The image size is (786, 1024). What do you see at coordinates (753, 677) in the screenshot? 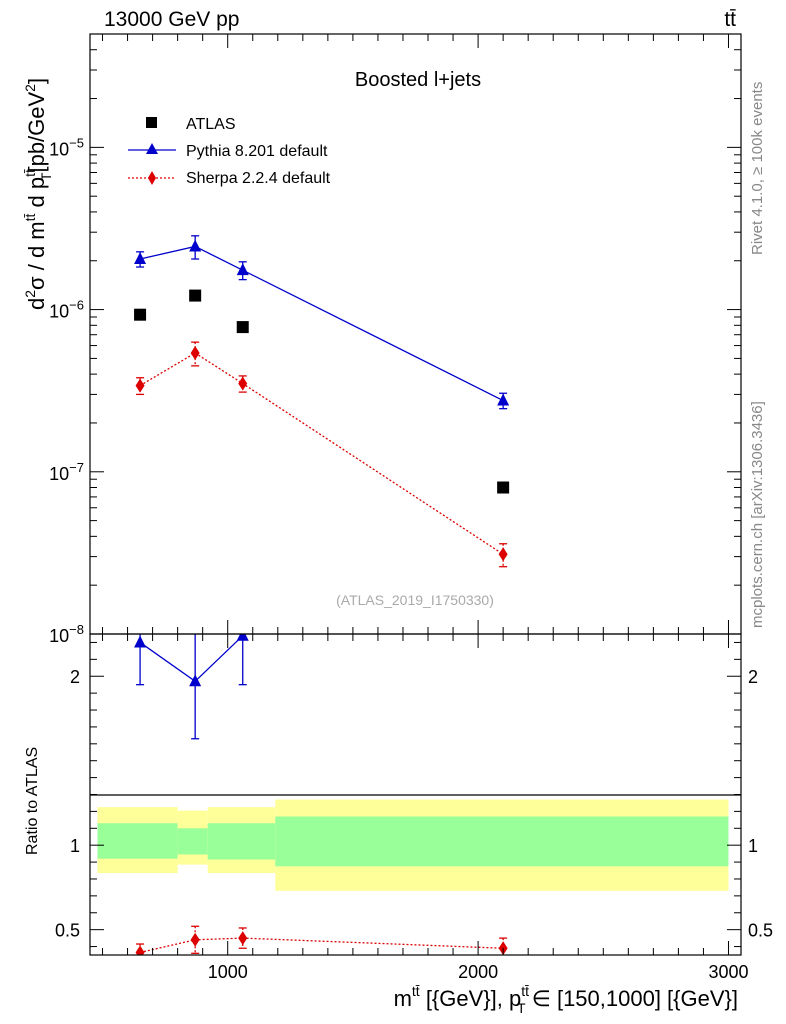
I see `lower-y-tick-label-right: 2` at bounding box center [753, 677].